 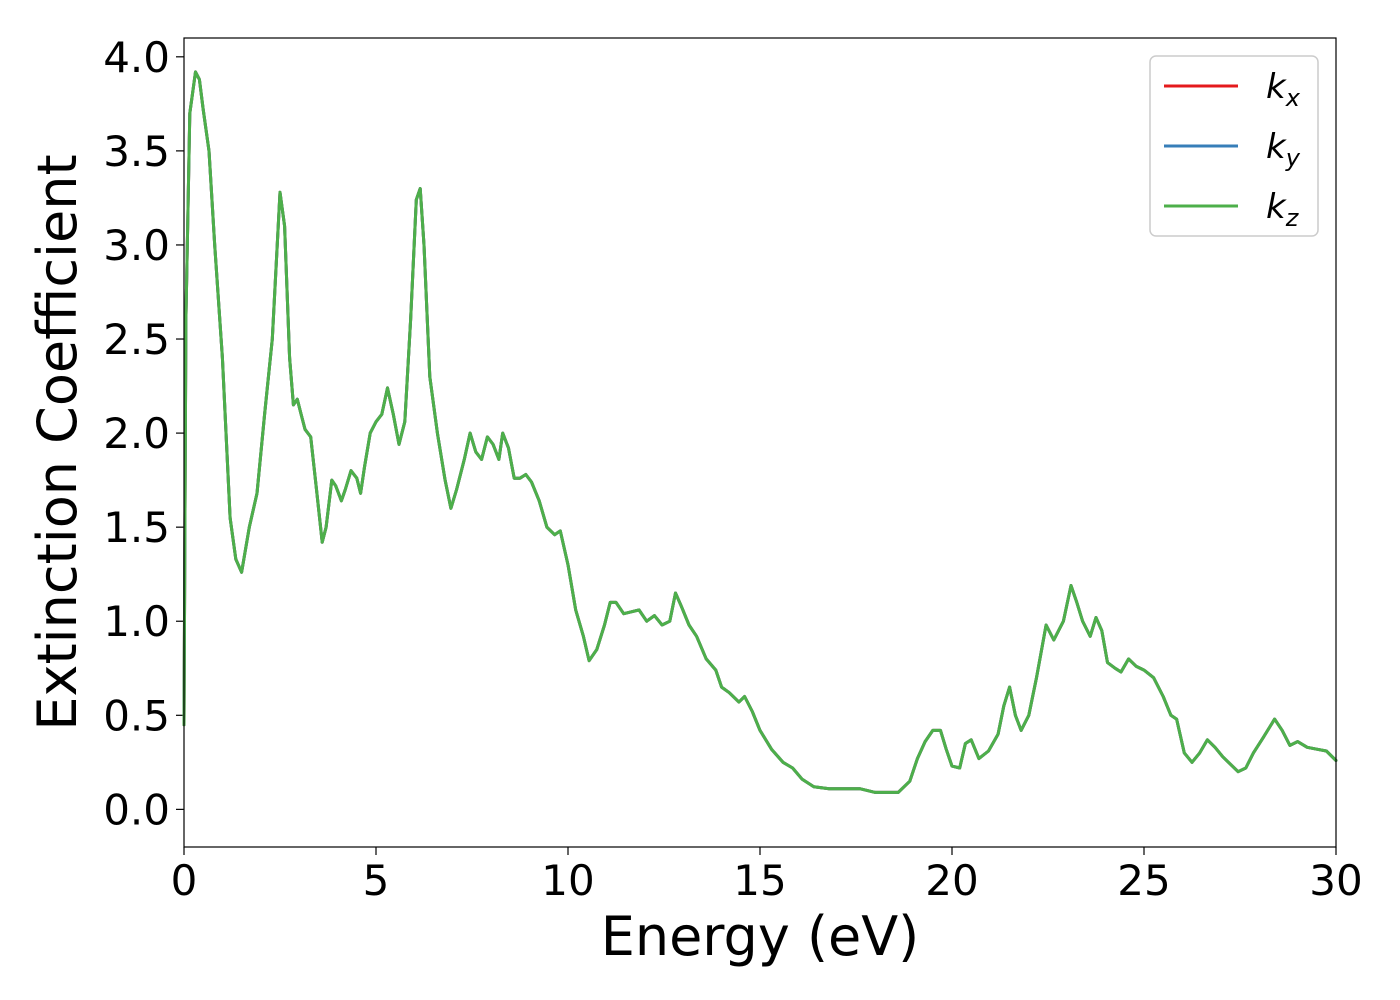 I want to click on y-tick-label: 1.0, so click(x=136, y=621).